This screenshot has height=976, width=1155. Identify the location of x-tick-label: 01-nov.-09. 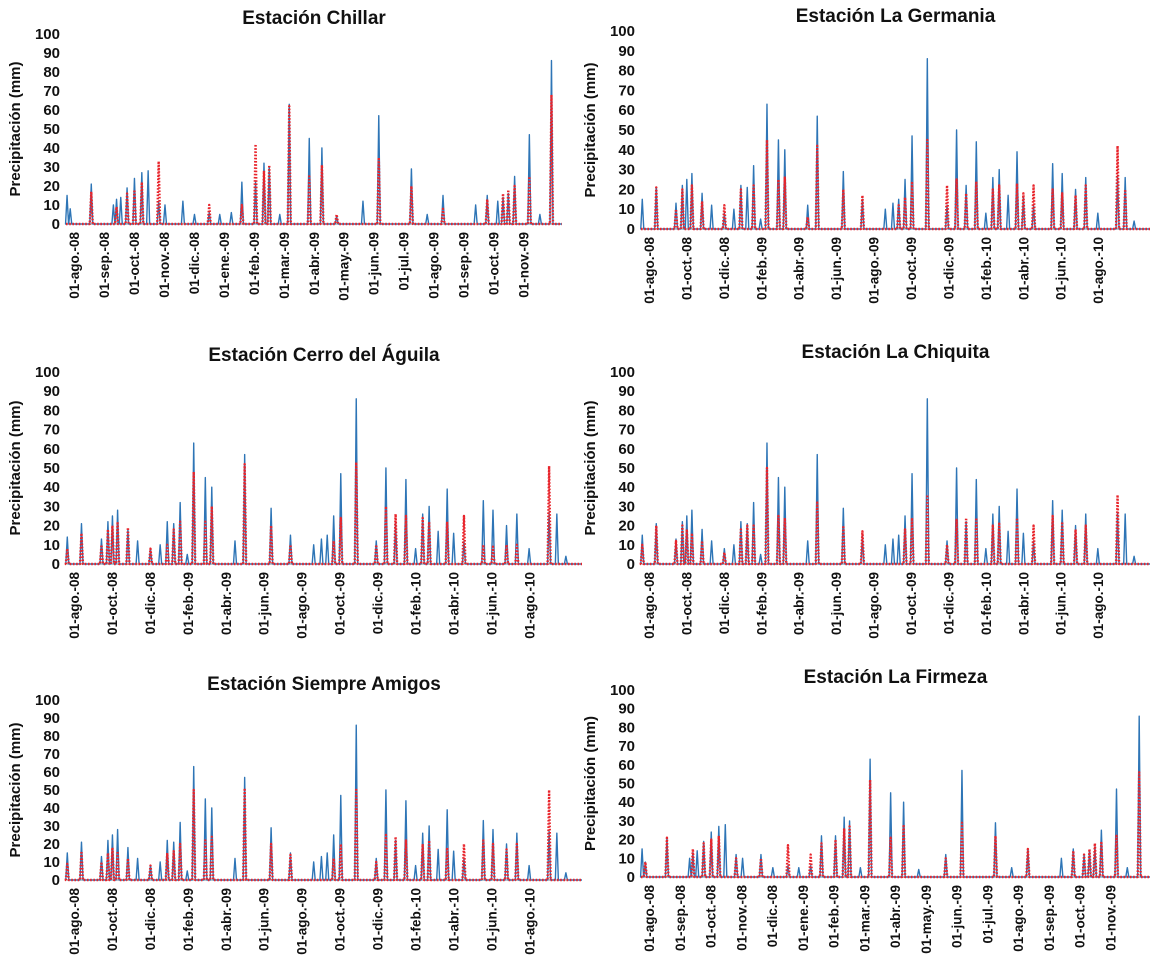
(524, 265).